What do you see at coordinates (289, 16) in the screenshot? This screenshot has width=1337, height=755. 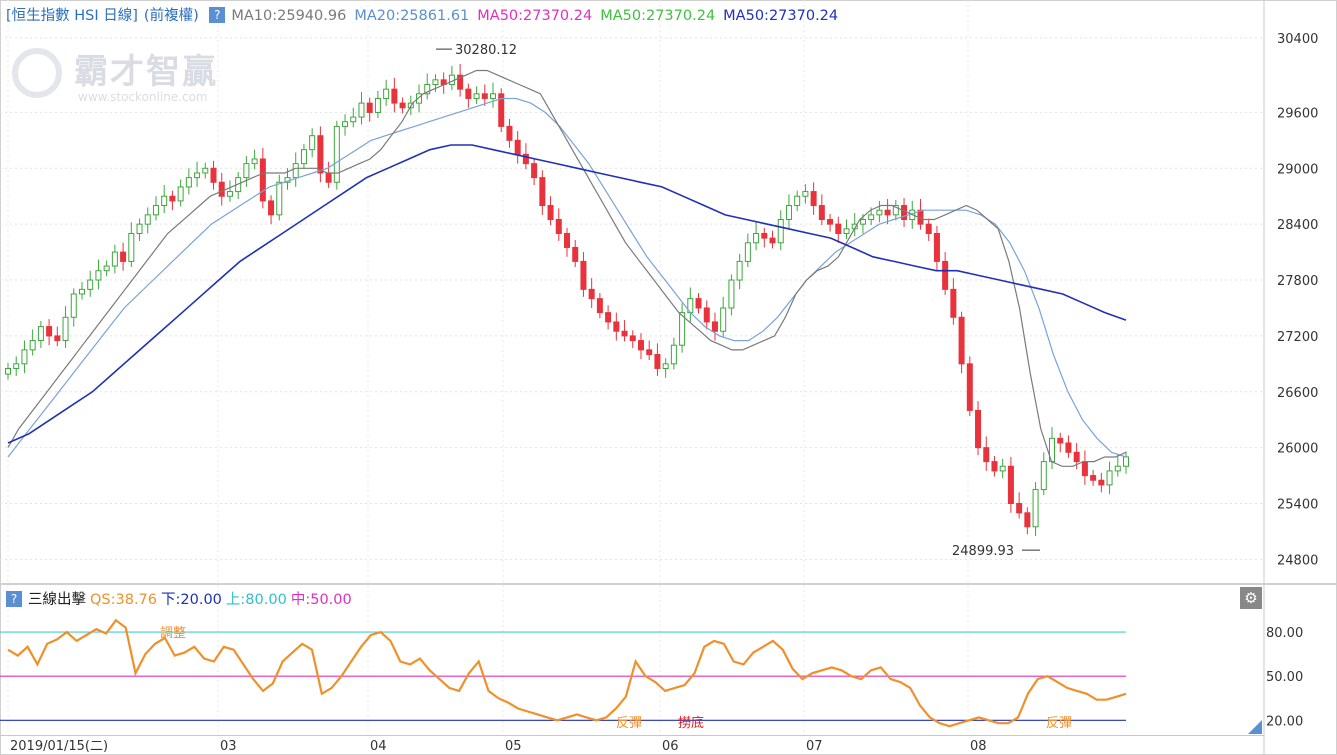 I see `ma-legend-item: MA10:25940.96` at bounding box center [289, 16].